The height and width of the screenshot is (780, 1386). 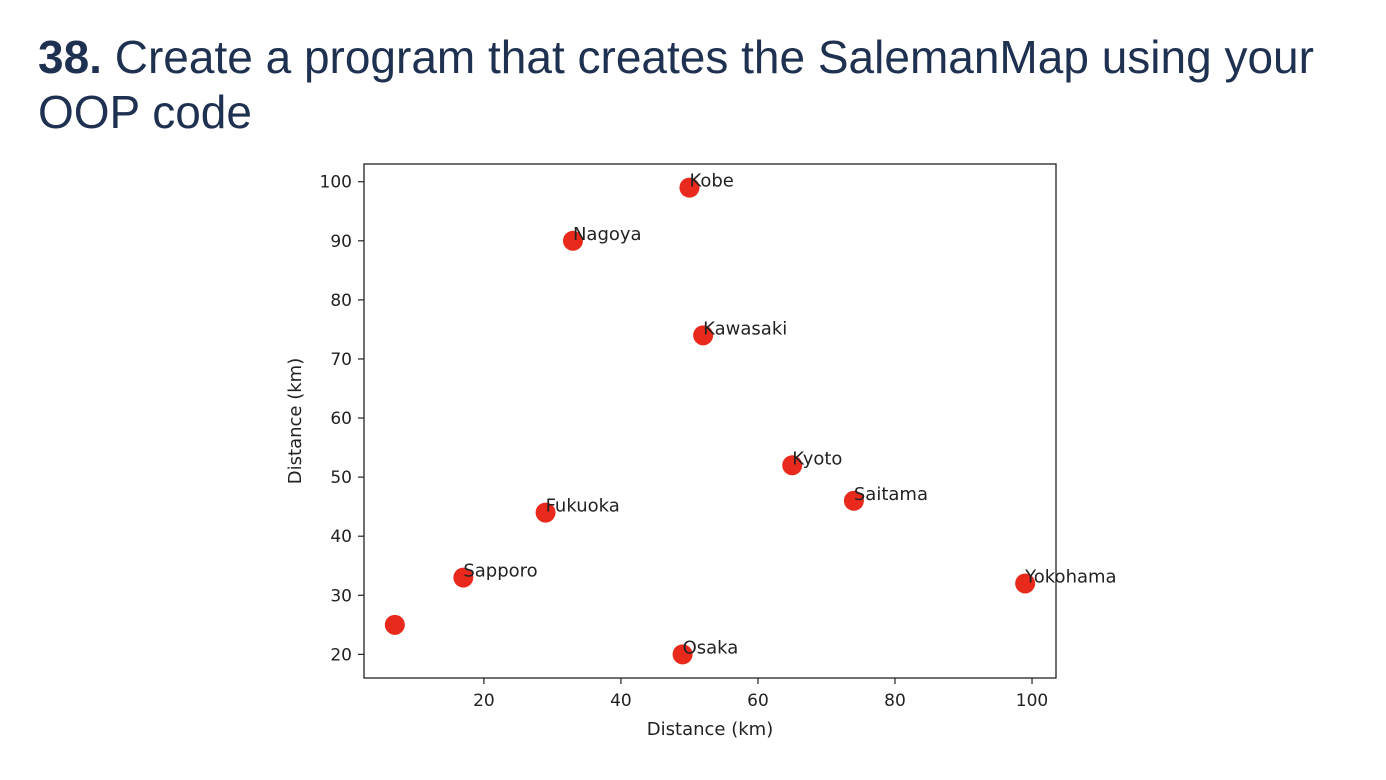 What do you see at coordinates (341, 419) in the screenshot?
I see `y-tick-label: 60` at bounding box center [341, 419].